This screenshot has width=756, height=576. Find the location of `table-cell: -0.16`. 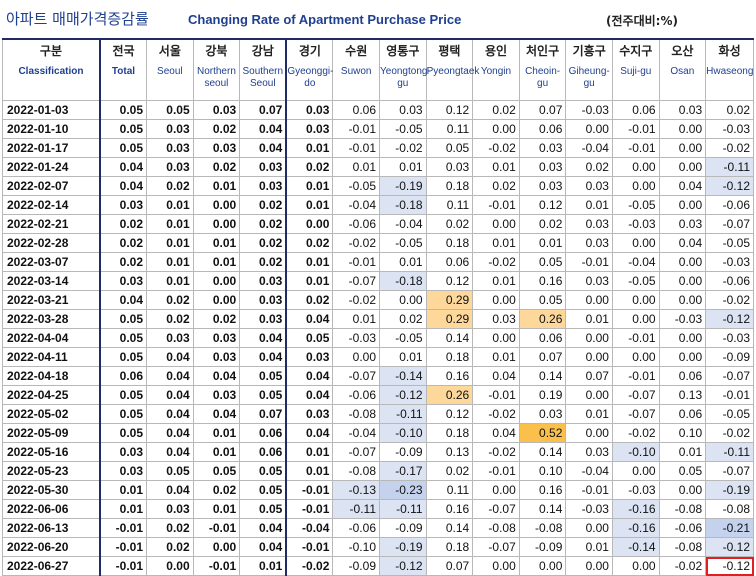

table-cell: -0.16 is located at coordinates (635, 509).